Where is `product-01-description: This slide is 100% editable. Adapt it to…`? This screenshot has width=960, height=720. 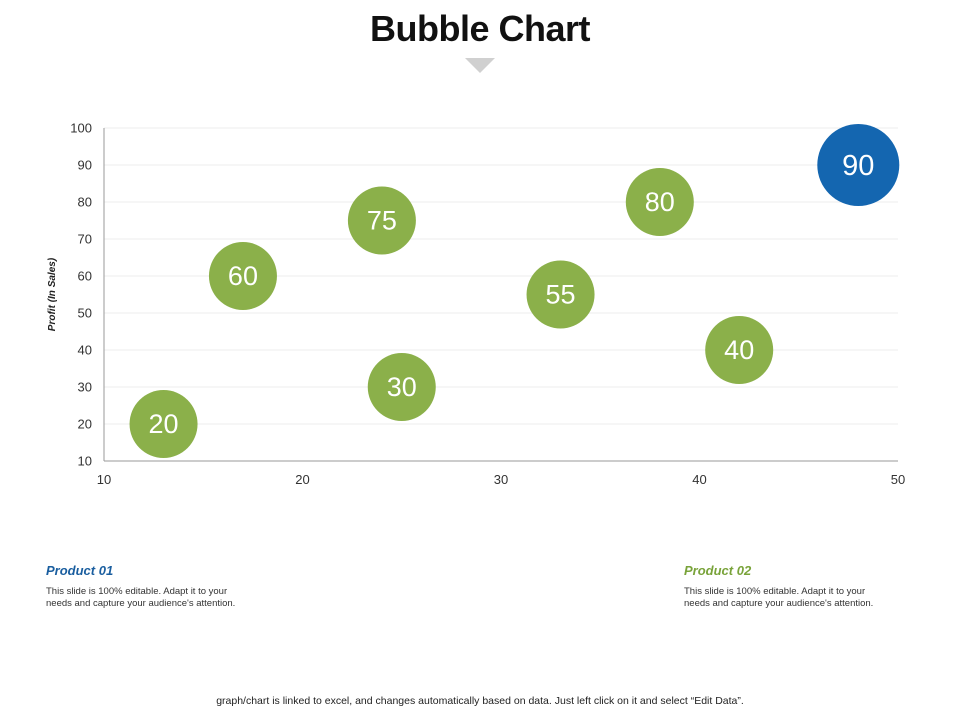 product-01-description: This slide is 100% editable. Adapt it to… is located at coordinates (166, 598).